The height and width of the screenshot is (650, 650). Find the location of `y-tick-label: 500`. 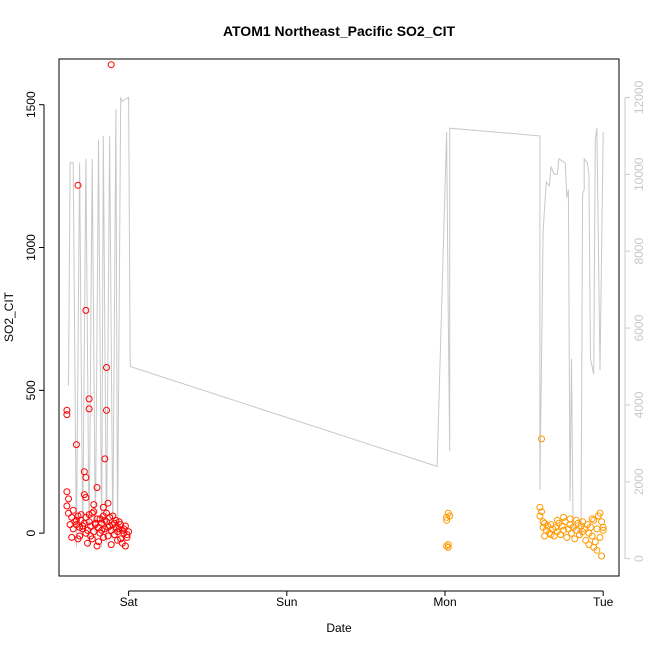

y-tick-label: 500 is located at coordinates (31, 390).